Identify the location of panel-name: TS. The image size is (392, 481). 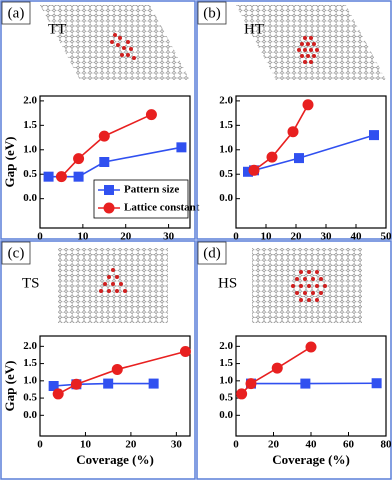
(31, 283).